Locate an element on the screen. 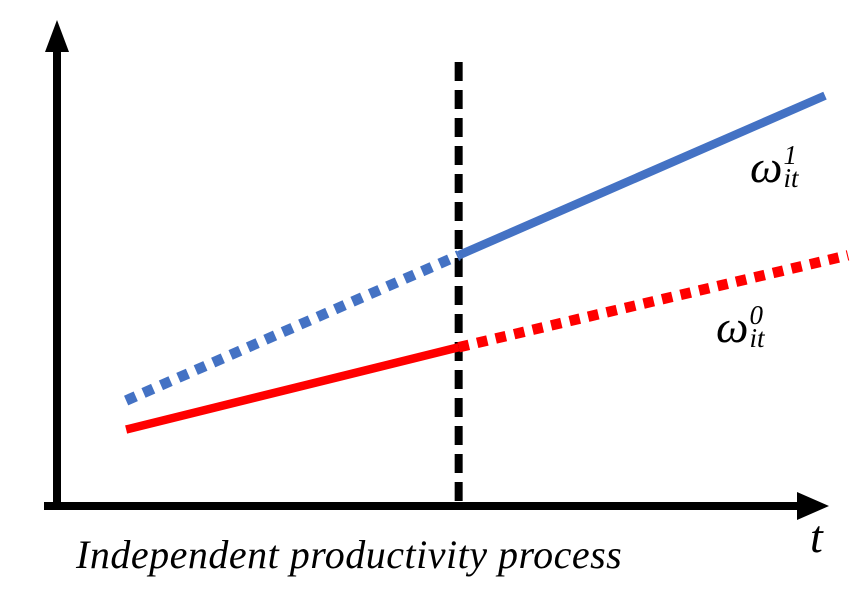  omega0-scripts: 0 it is located at coordinates (757, 326).